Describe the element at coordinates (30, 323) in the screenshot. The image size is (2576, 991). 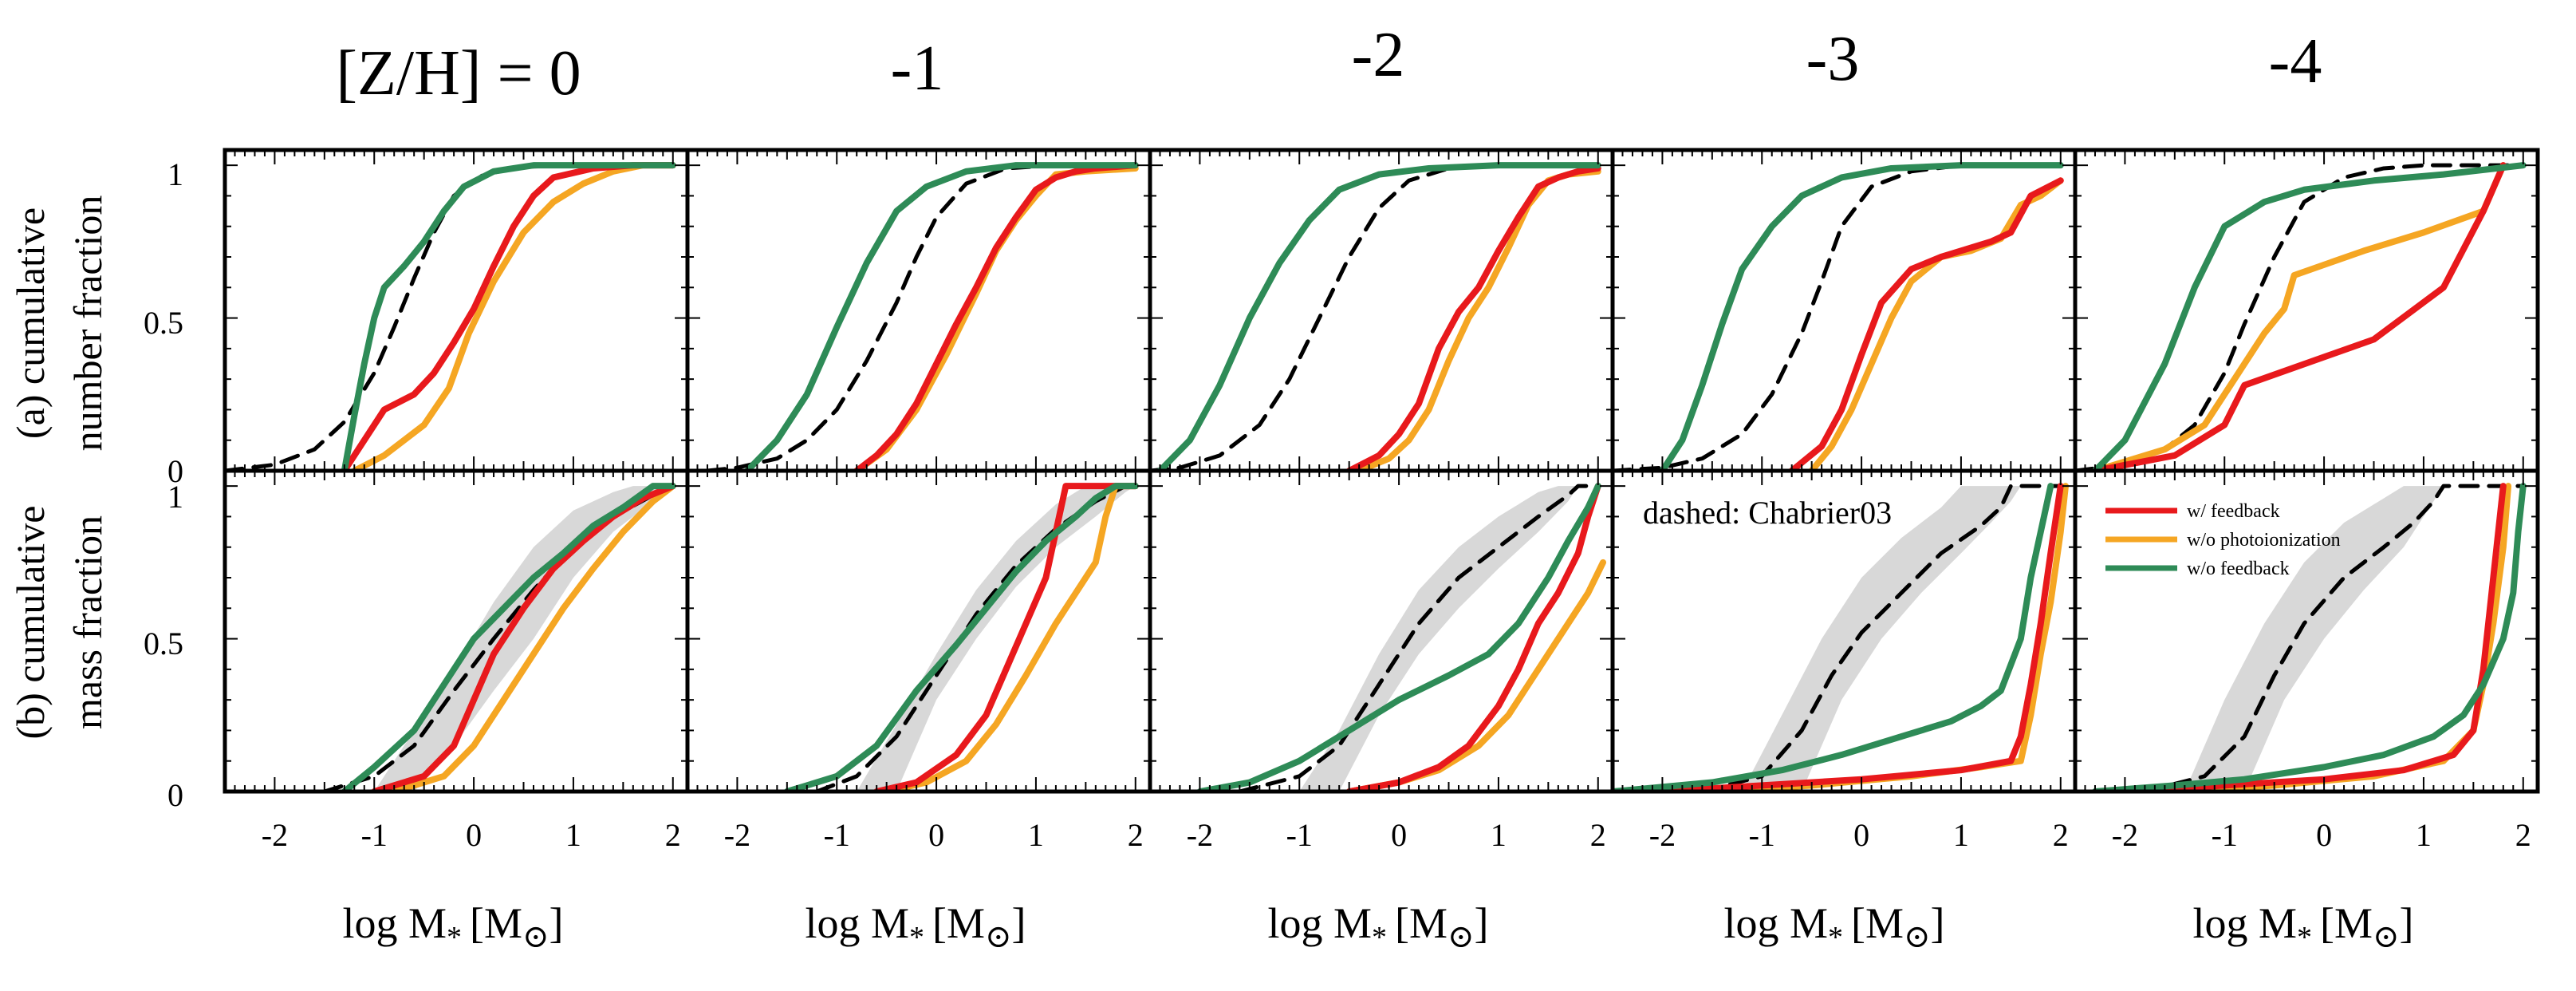
I see `row-label-a-line1: (a) cumulative` at that location.